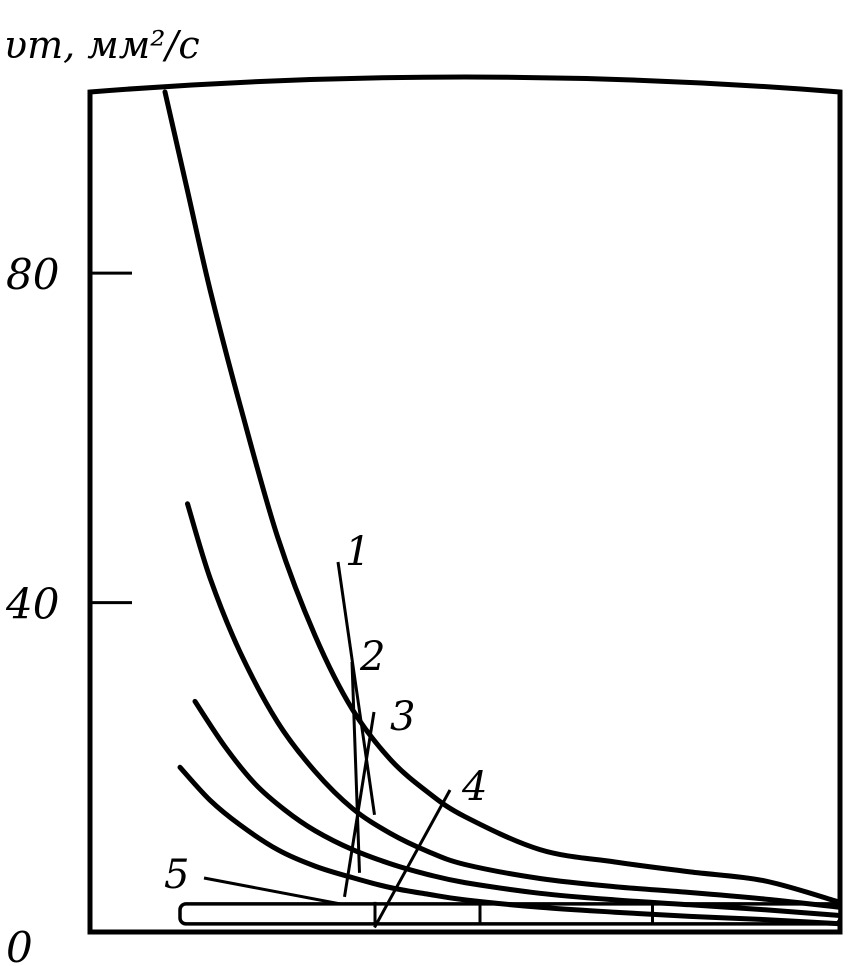 Image resolution: width=854 pixels, height=966 pixels. I want to click on series-5-label: 5, so click(176, 875).